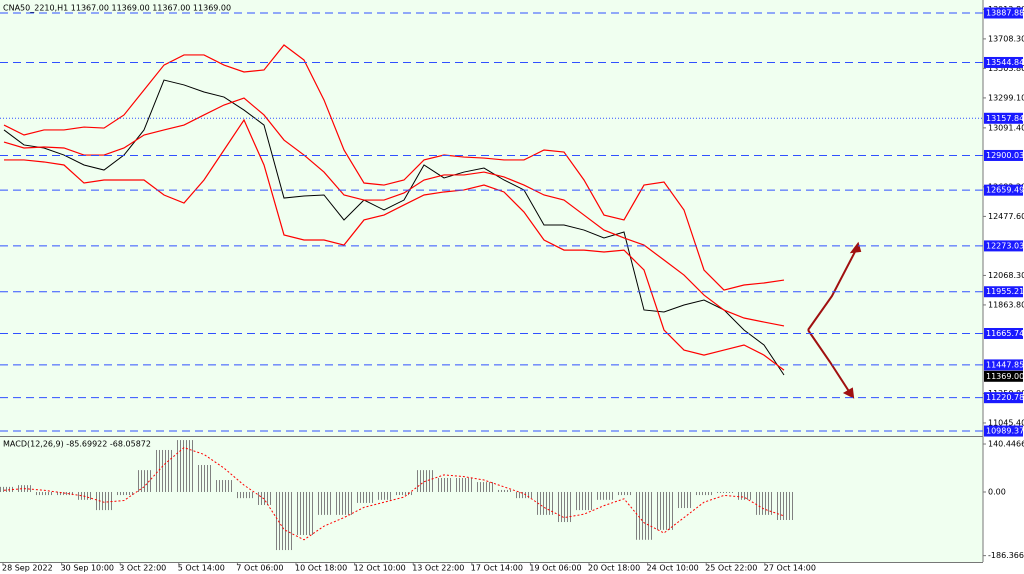 The width and height of the screenshot is (1024, 574). I want to click on current-price-label: 11369.00, so click(1005, 376).